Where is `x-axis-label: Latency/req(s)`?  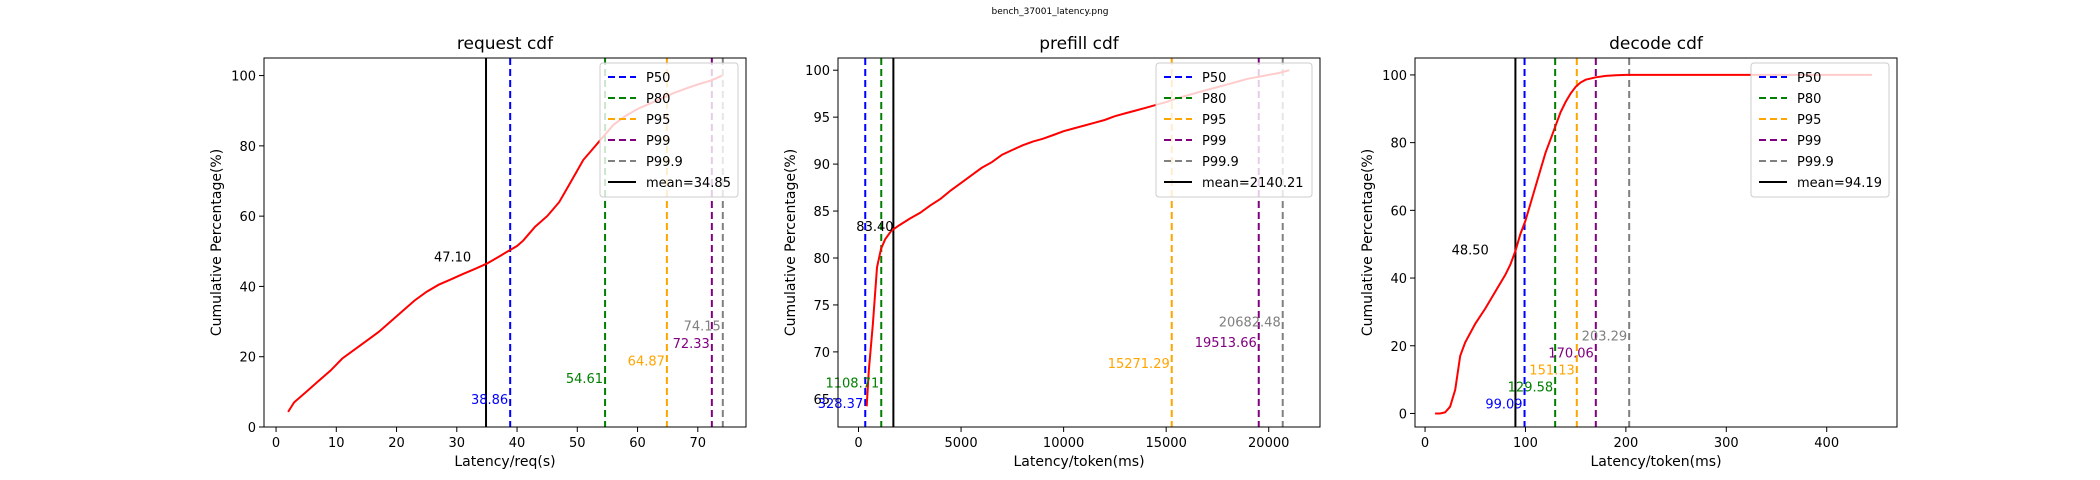 x-axis-label: Latency/req(s) is located at coordinates (504, 462).